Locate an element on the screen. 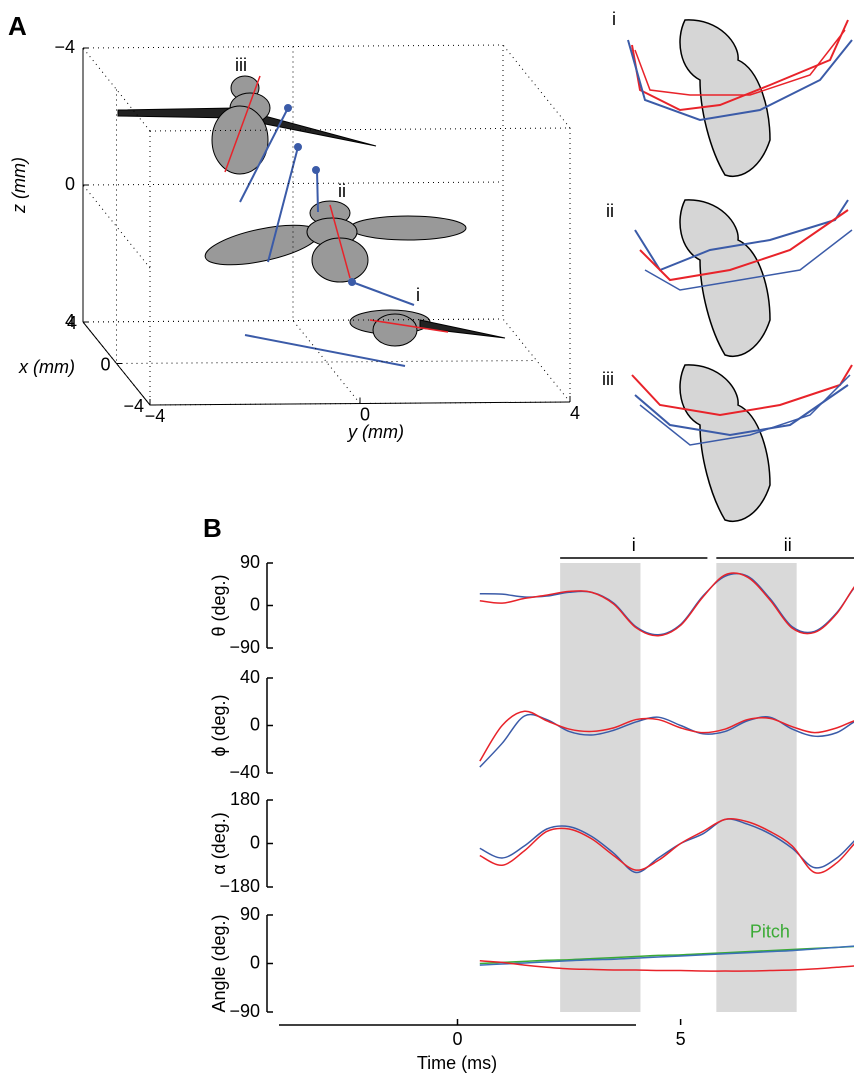  x-tick-label: 4 is located at coordinates (72, 323).